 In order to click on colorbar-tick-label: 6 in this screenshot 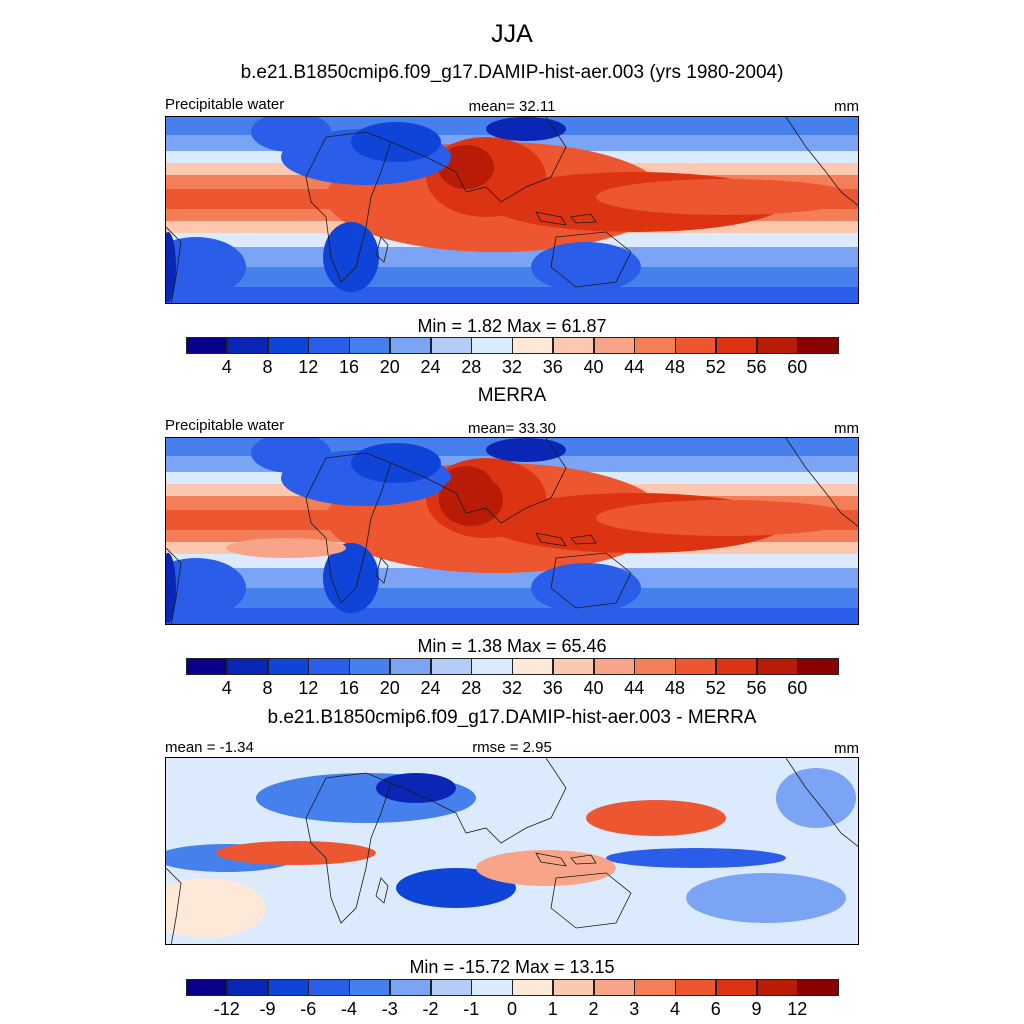, I will do `click(715, 1009)`.